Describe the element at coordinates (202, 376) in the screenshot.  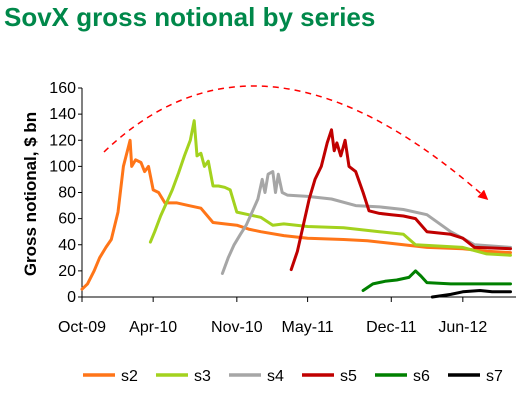
I see `legend-label-s3: s3` at that location.